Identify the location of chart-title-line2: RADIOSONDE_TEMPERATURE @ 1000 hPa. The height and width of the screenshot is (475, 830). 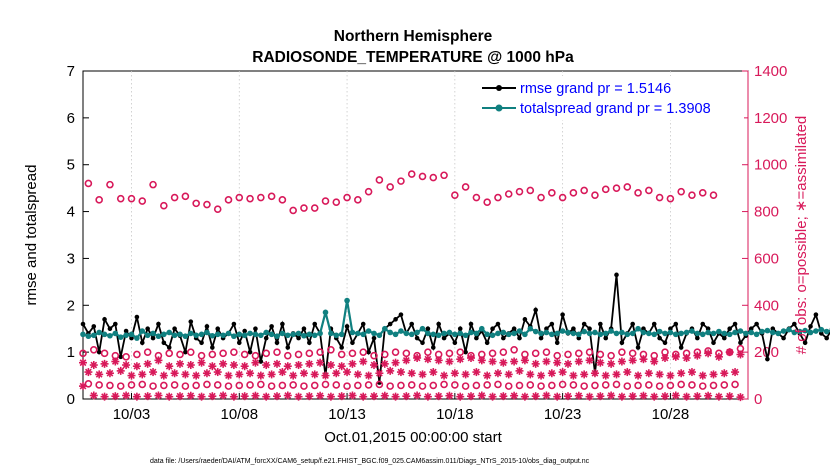
(413, 57).